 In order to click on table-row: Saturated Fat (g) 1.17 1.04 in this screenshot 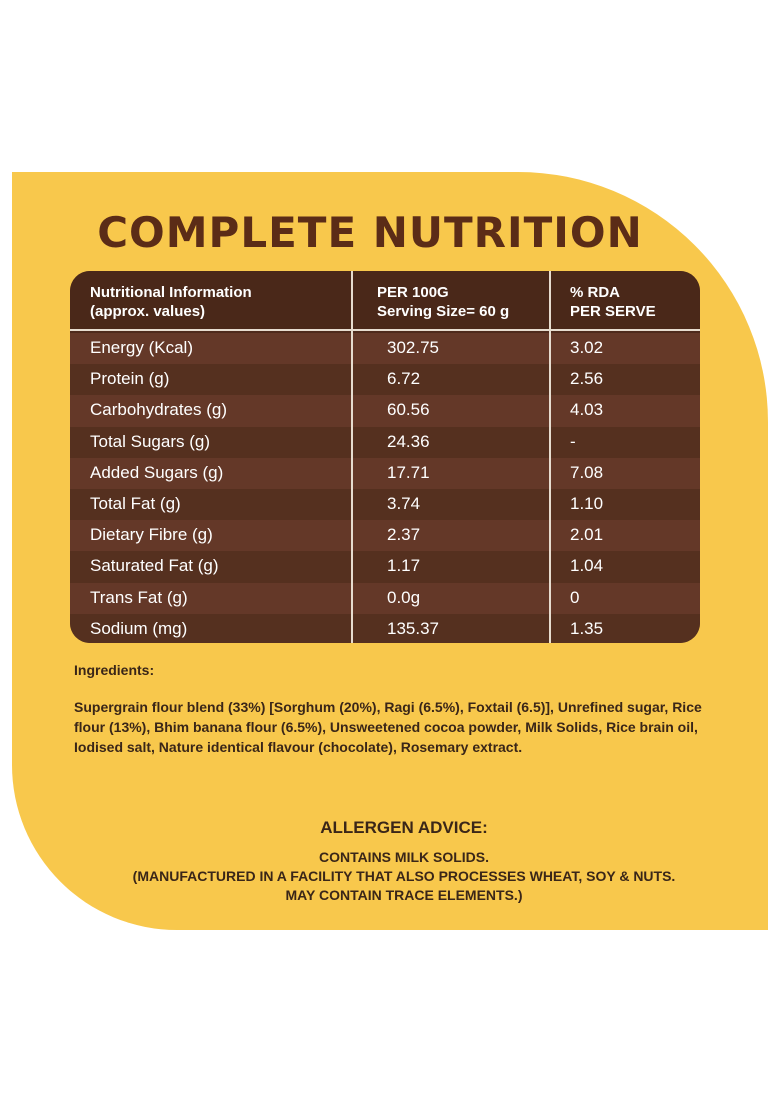, I will do `click(385, 567)`.